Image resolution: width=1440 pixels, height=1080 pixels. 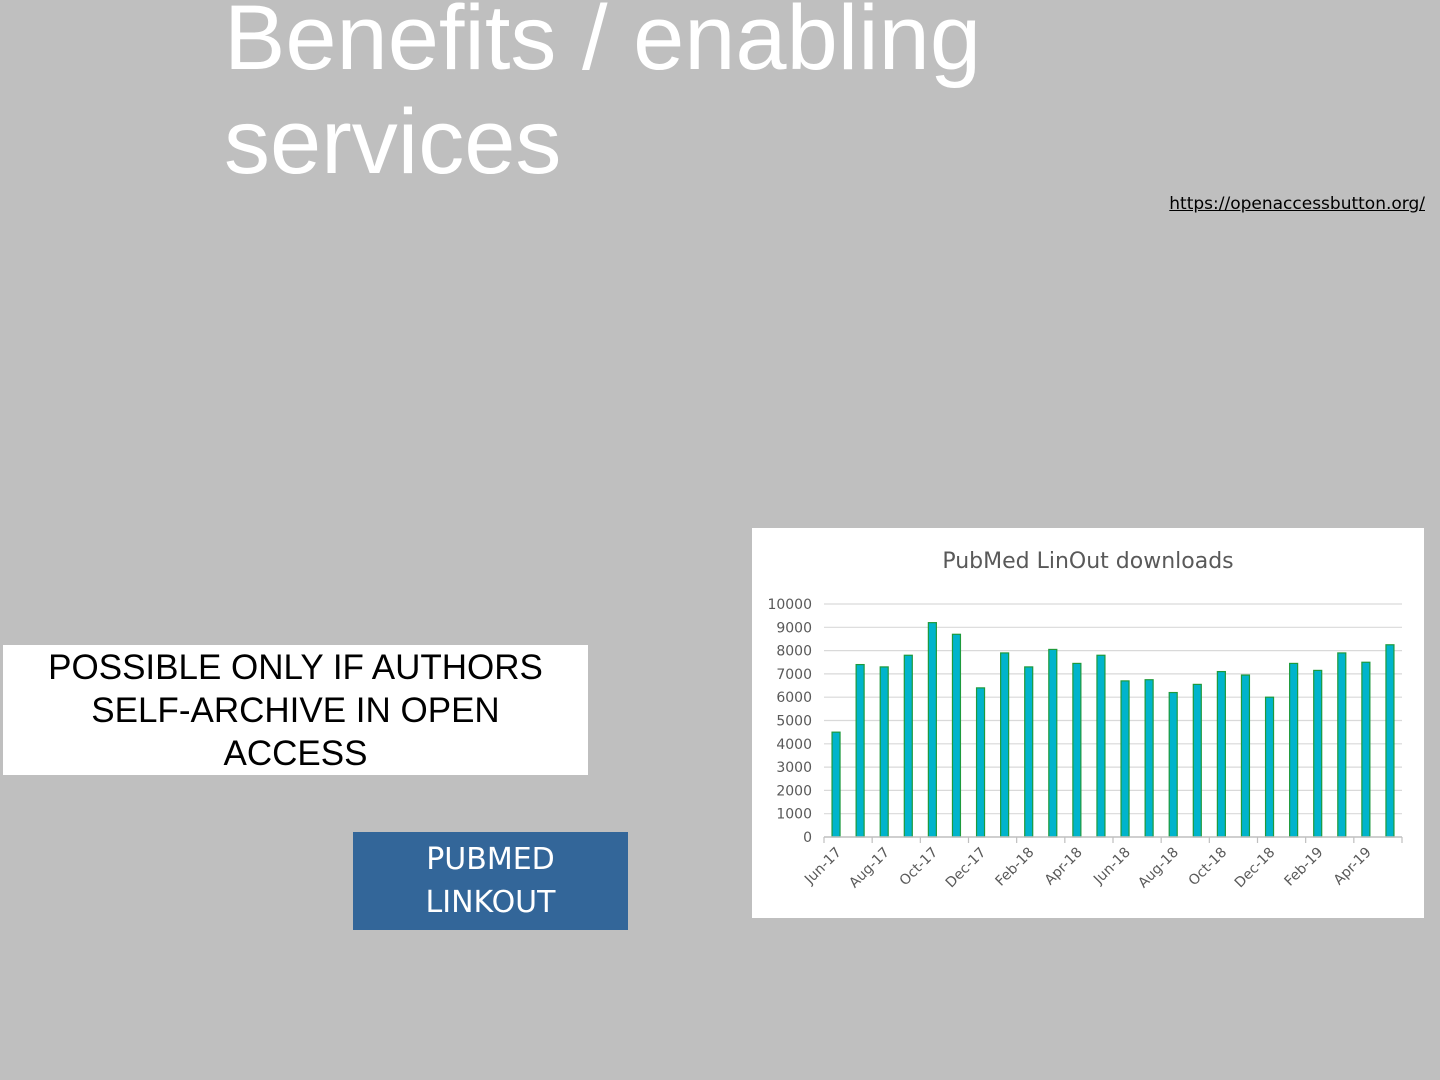 I want to click on slide-title-line-2: services, so click(x=393, y=142).